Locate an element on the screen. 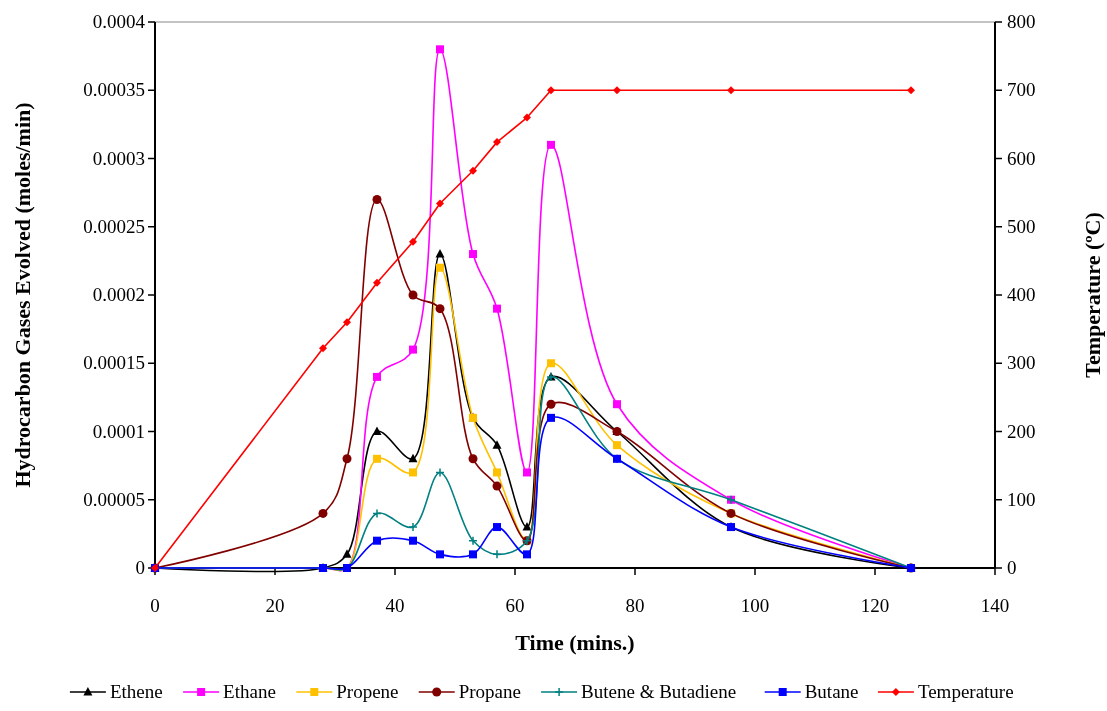 The image size is (1107, 711). y-tick-label: 0 is located at coordinates (140, 567).